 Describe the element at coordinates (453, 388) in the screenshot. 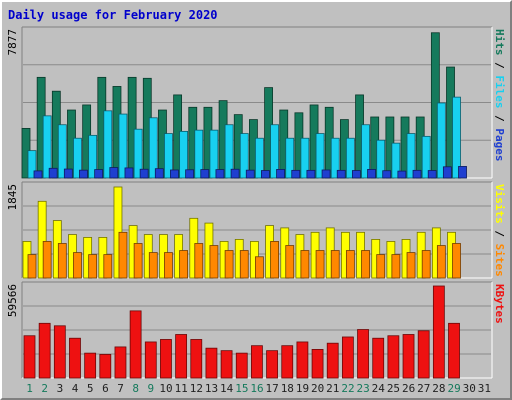

I see `x-tick-label-day-29: 29` at that location.